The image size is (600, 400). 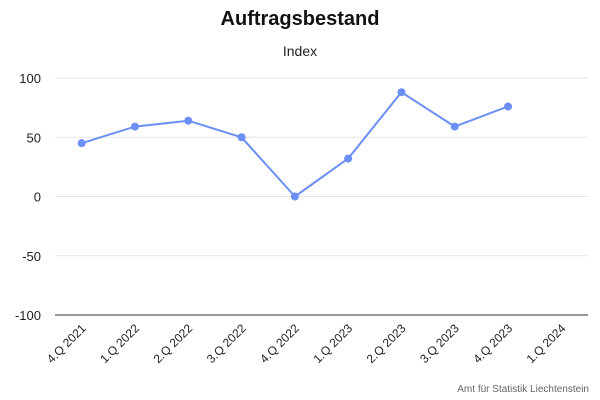 I want to click on x-tick-label: 4.Q 2022, so click(x=279, y=343).